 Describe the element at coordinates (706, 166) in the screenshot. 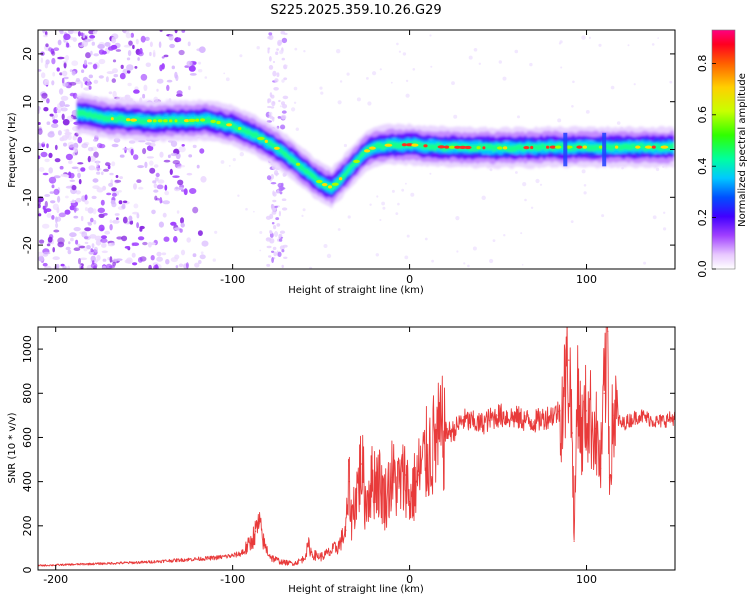

I see `colorbar-ticks: 0.0 0.2 0.4 0.6 0.8` at that location.